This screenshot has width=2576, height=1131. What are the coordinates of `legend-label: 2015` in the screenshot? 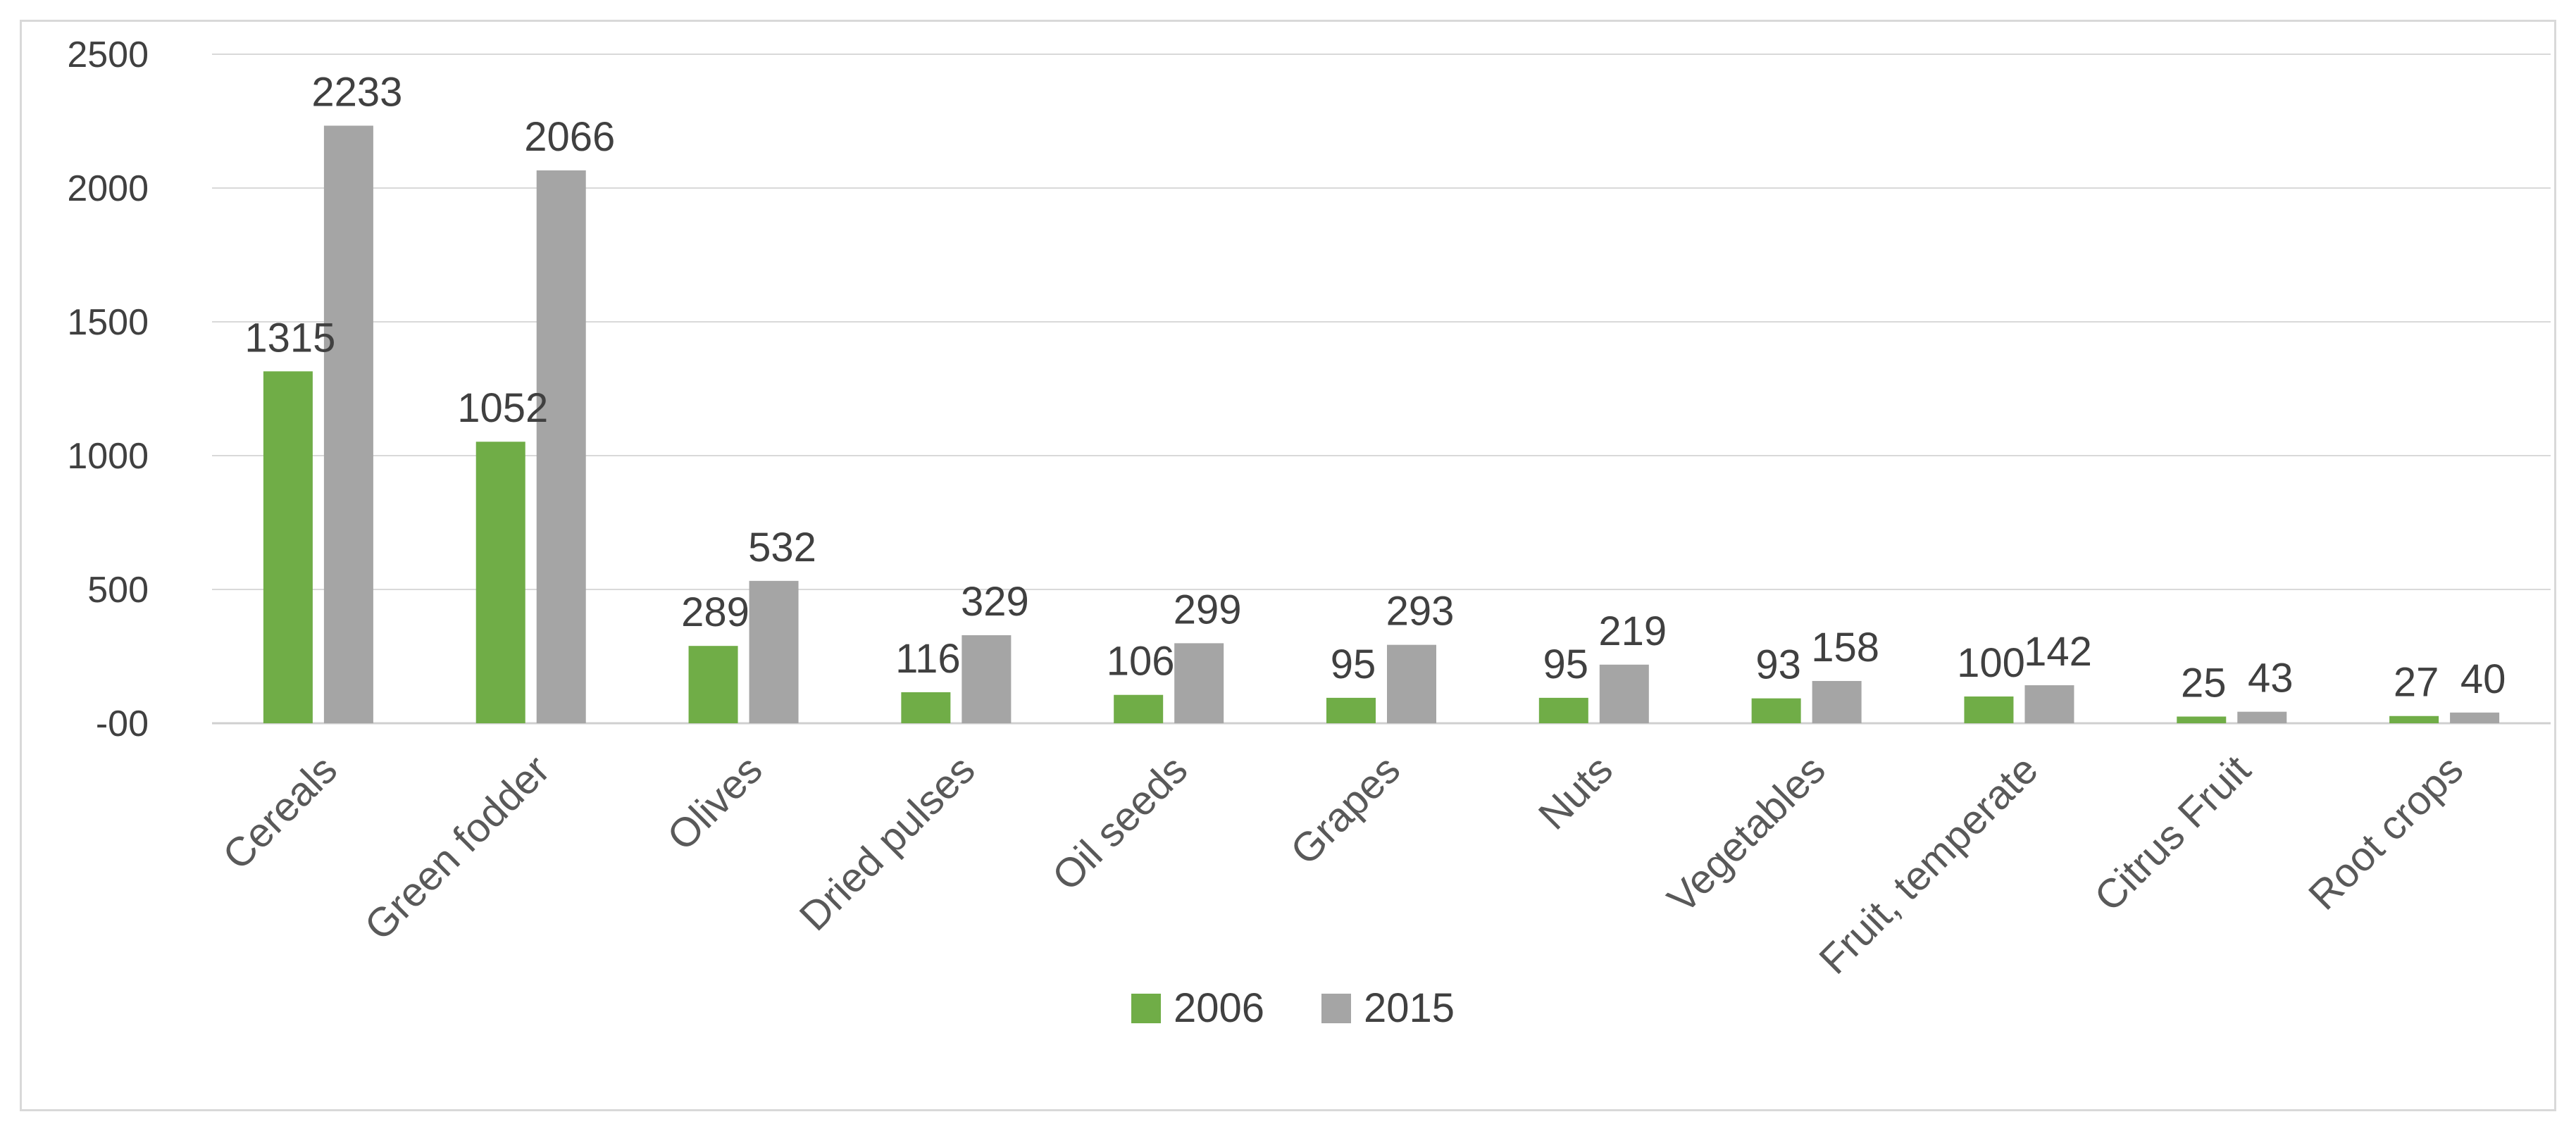 It's located at (1409, 1008).